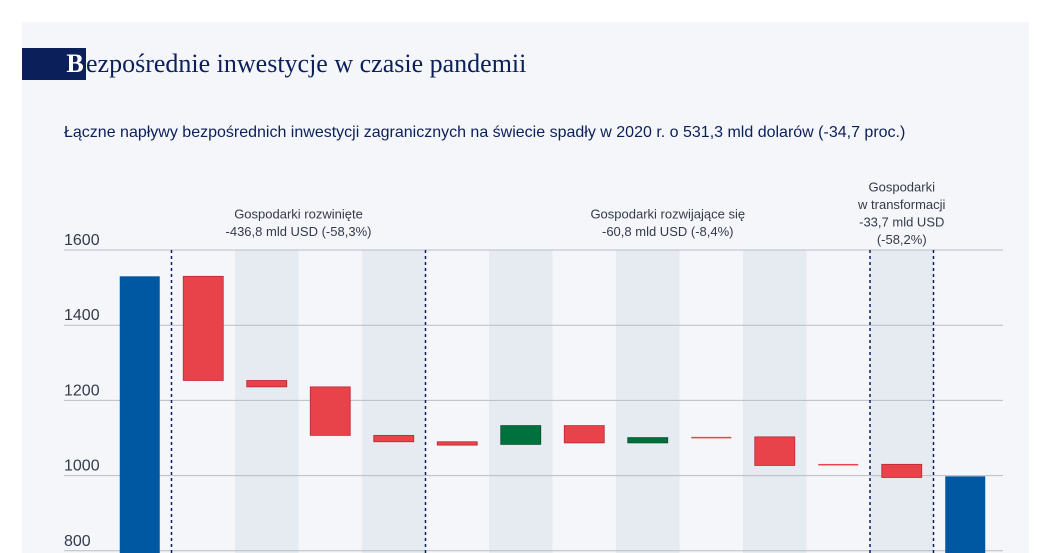 The image size is (1050, 553). I want to click on title-accent-block: B, so click(54, 64).